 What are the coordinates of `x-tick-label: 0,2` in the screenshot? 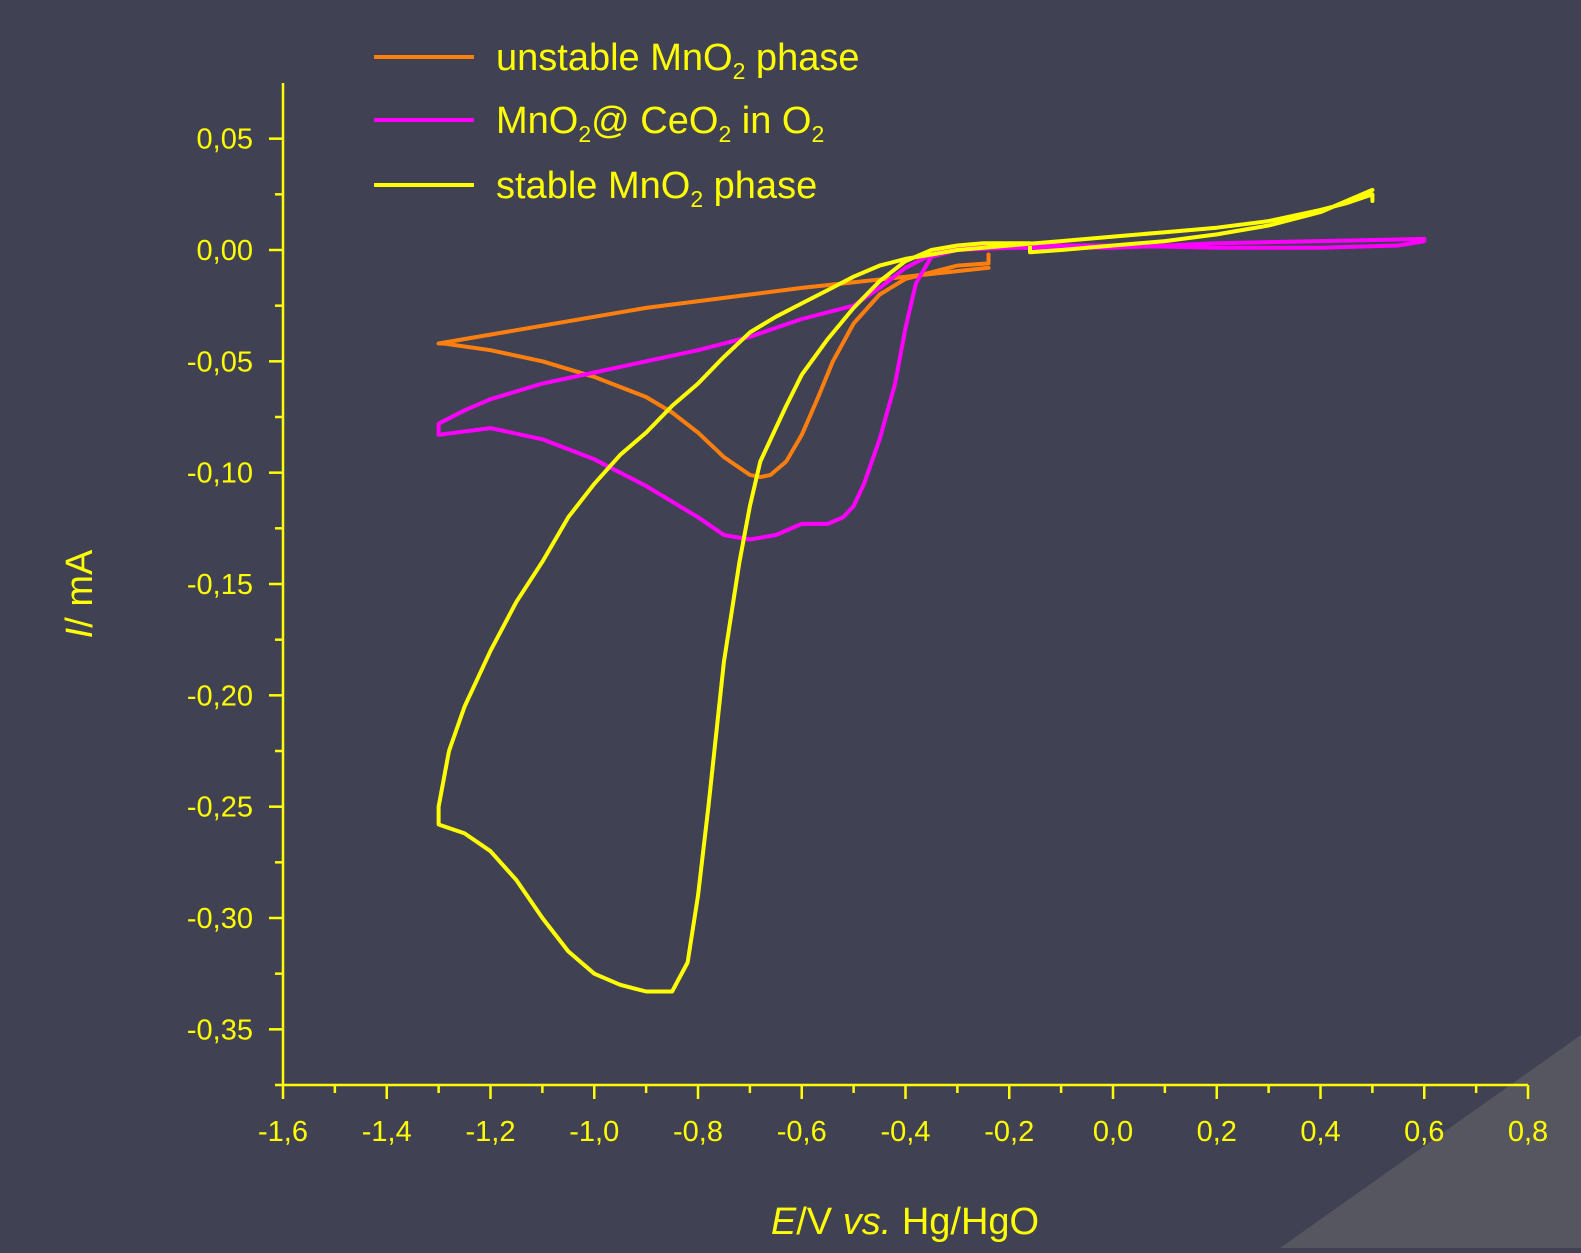 It's located at (1217, 1132).